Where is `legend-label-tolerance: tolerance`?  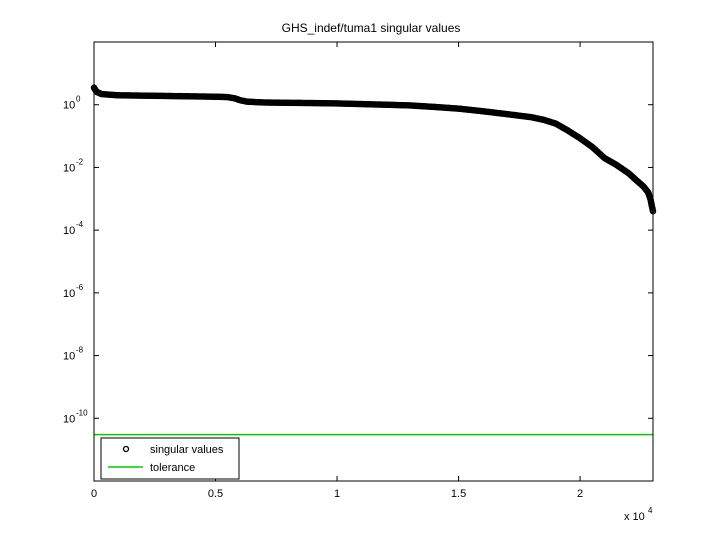
legend-label-tolerance: tolerance is located at coordinates (172, 468).